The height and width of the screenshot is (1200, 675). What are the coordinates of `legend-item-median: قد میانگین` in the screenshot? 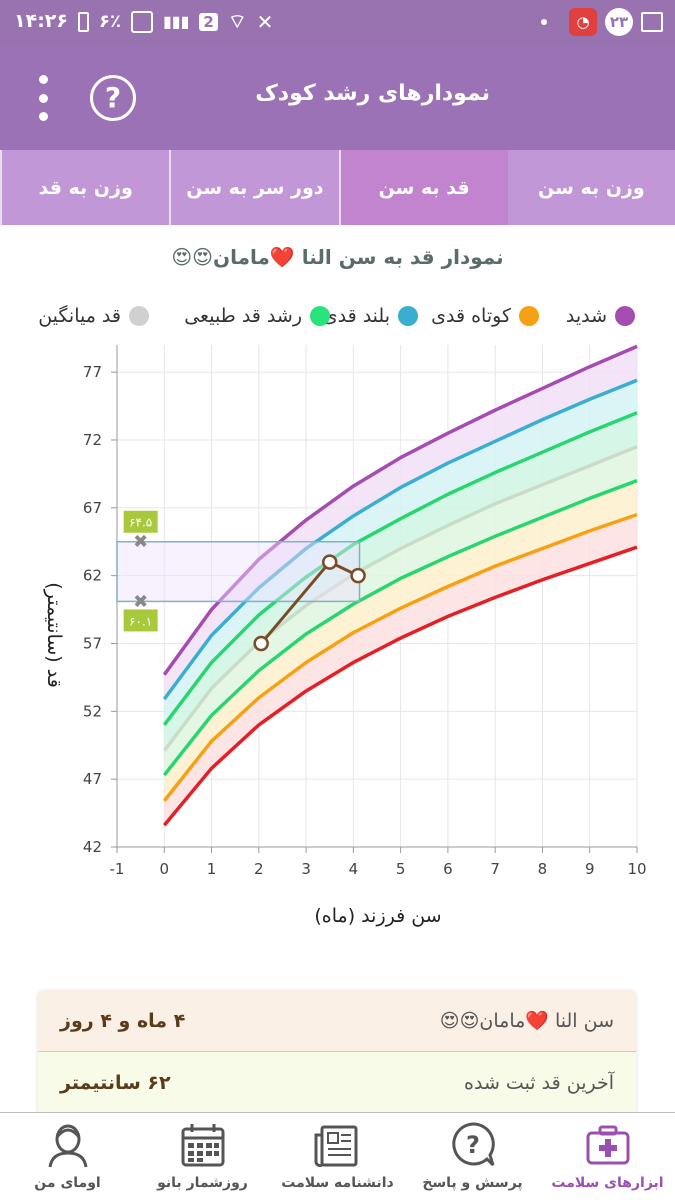 It's located at (93, 316).